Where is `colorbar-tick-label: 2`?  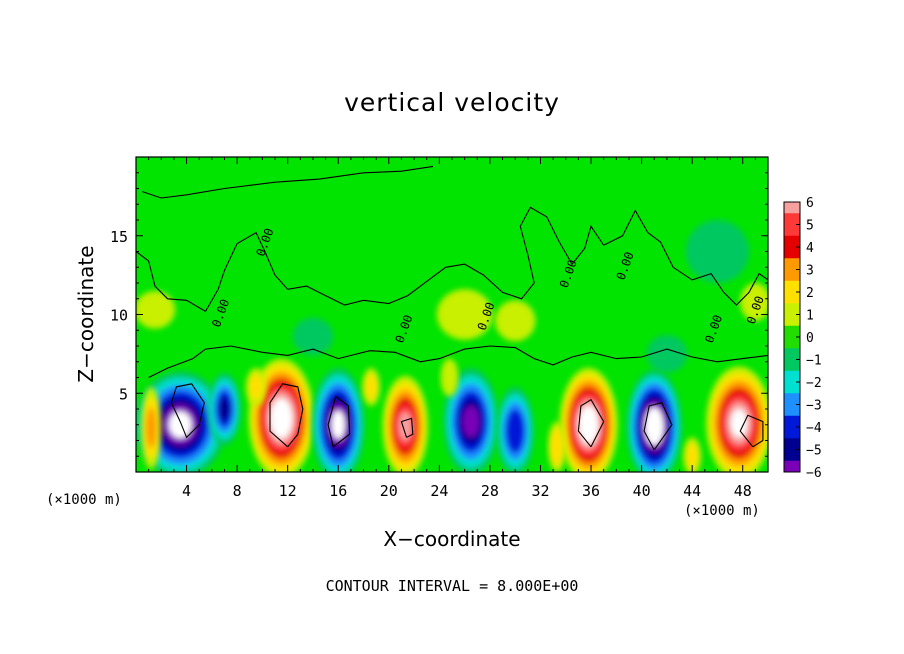 colorbar-tick-label: 2 is located at coordinates (810, 293).